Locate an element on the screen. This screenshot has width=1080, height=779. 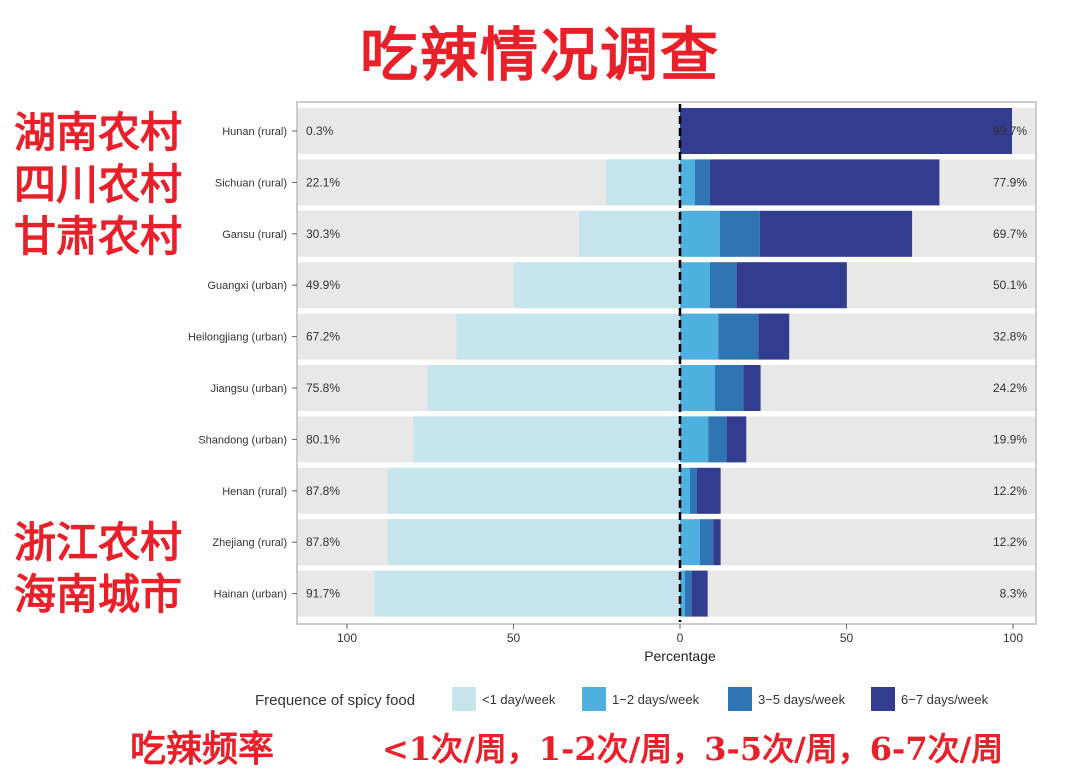
left-percent-label-9: 91.7% is located at coordinates (323, 594).